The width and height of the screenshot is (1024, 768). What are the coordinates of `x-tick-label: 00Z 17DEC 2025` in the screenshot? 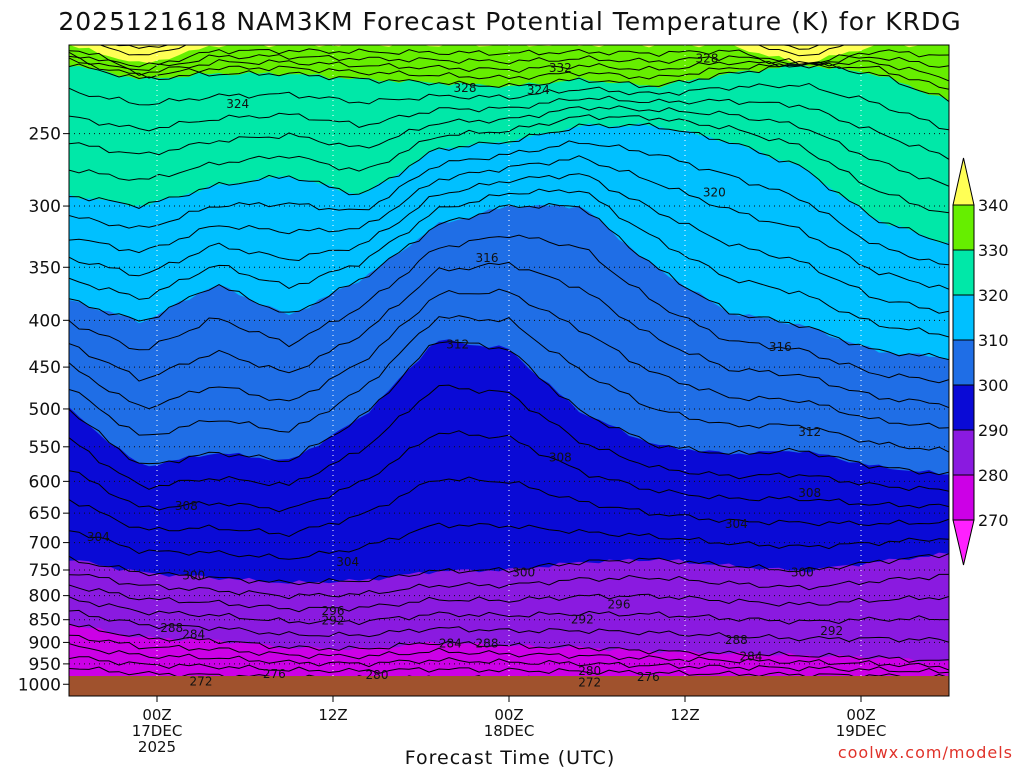 It's located at (157, 731).